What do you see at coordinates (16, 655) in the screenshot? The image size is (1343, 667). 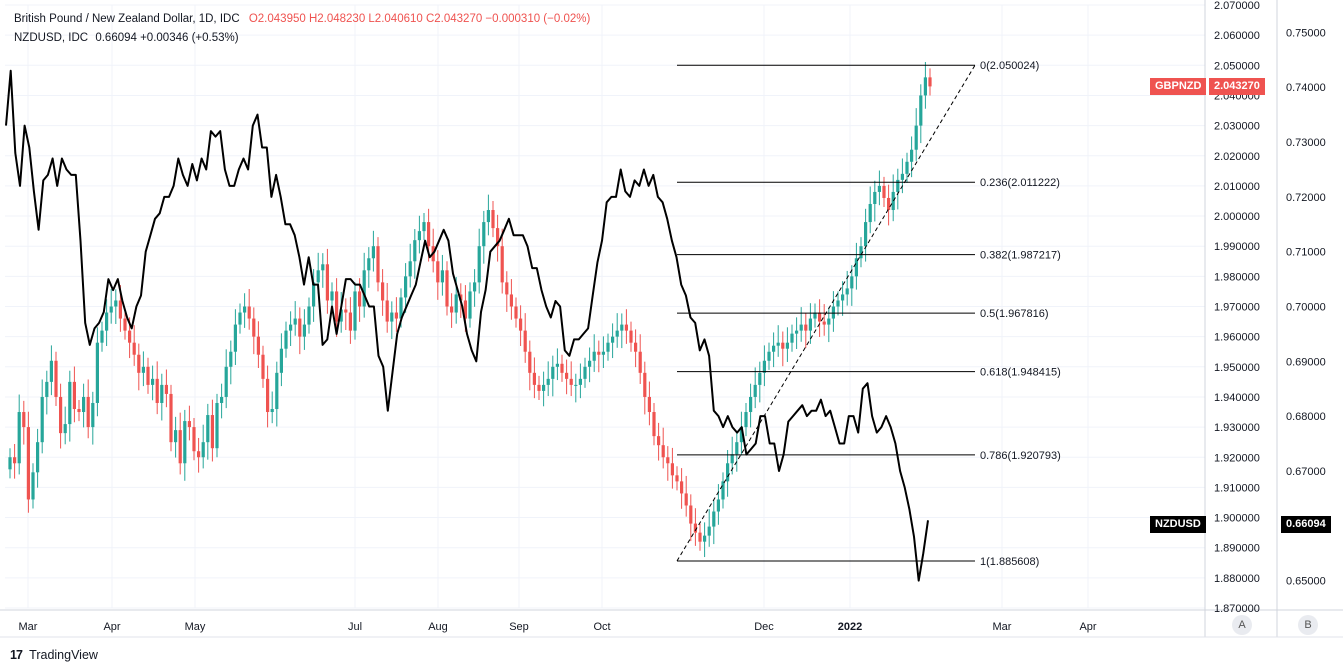 I see `tradingview-logo-icon: 17` at bounding box center [16, 655].